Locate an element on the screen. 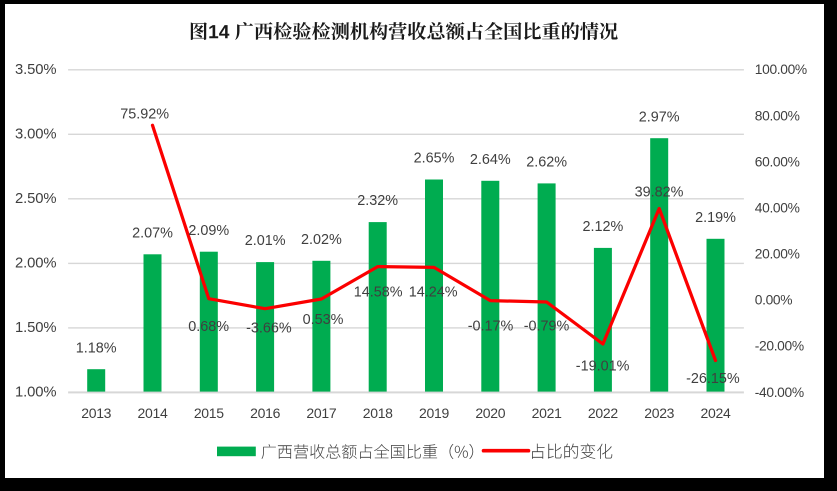 This screenshot has width=837, height=491. svg-text: 2.09% is located at coordinates (208, 231).